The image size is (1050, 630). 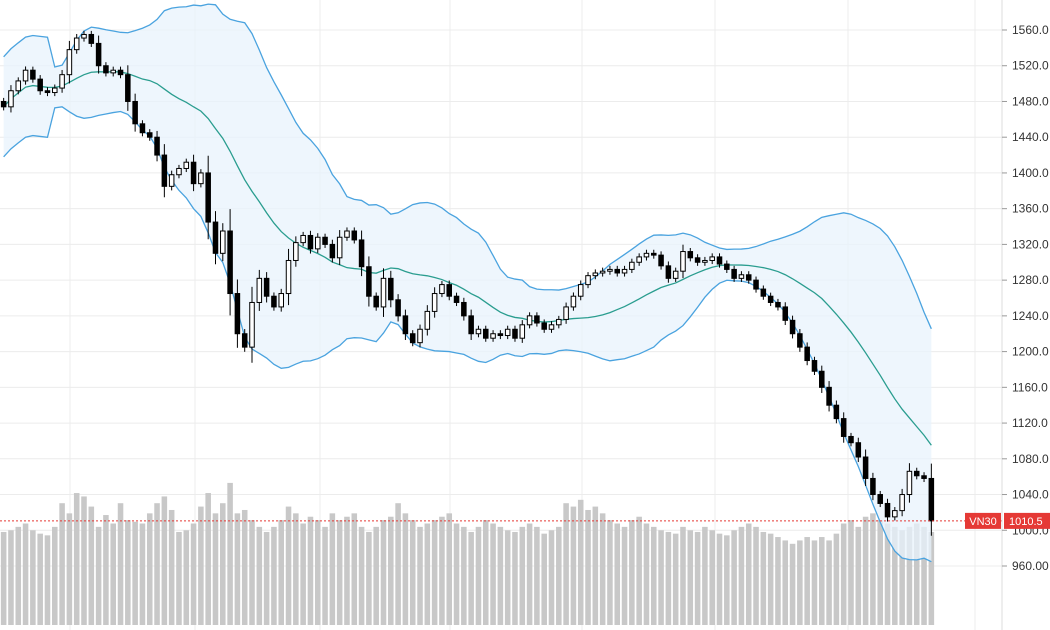 I want to click on last-price-tag-bg, so click(x=1027, y=520).